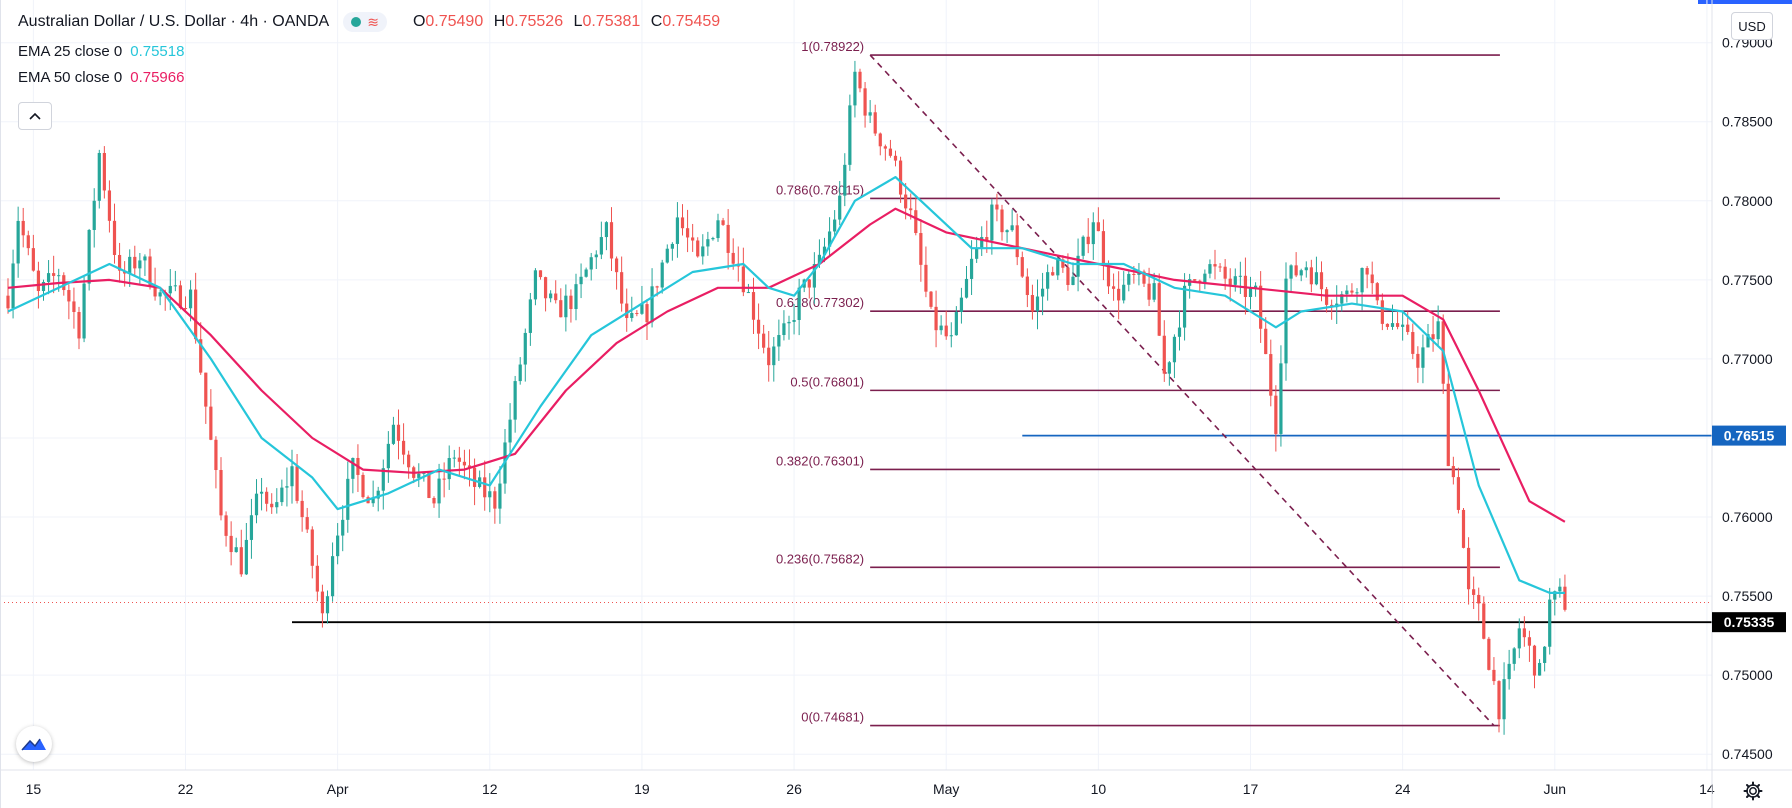 The image size is (1792, 808). What do you see at coordinates (578, 21) in the screenshot?
I see `low-label: L` at bounding box center [578, 21].